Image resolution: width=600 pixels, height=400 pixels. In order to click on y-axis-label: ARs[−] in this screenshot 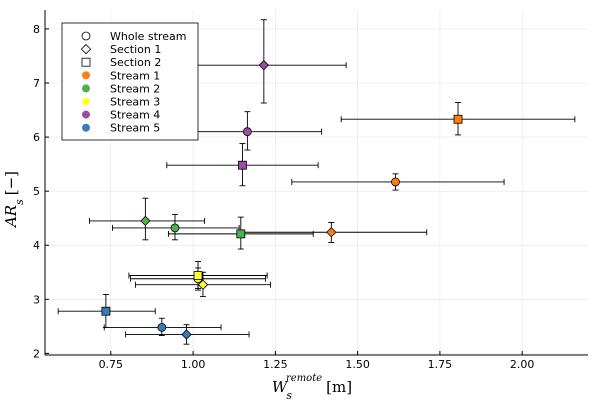, I will do `click(14, 200)`.